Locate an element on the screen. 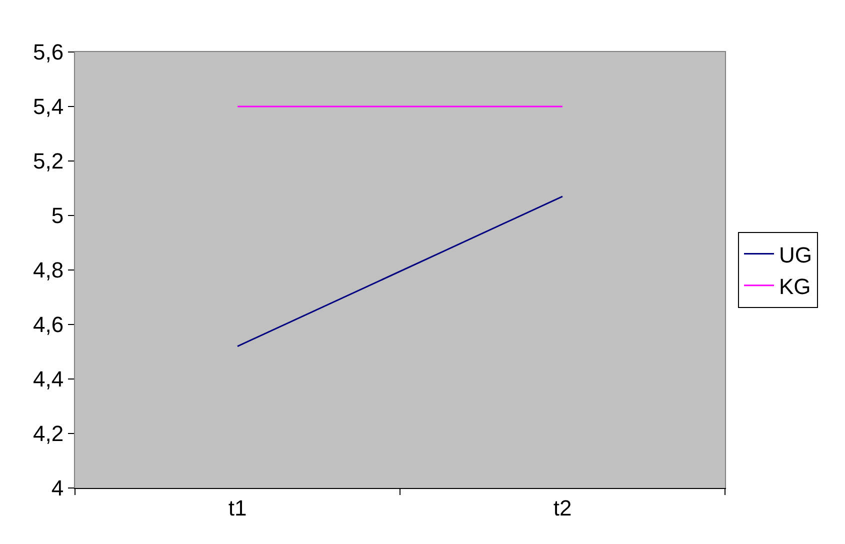  y-tick-label: 4,4 is located at coordinates (48, 379).